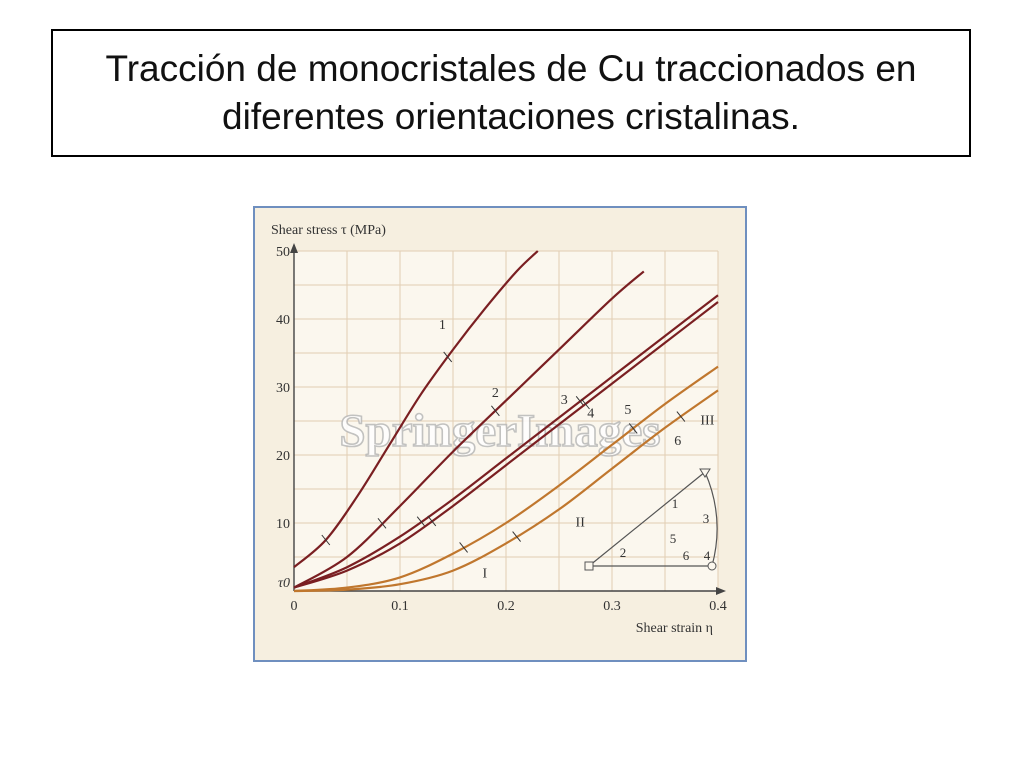 This screenshot has height=768, width=1024. Describe the element at coordinates (284, 583) in the screenshot. I see `y-origin-label: τ0` at that location.